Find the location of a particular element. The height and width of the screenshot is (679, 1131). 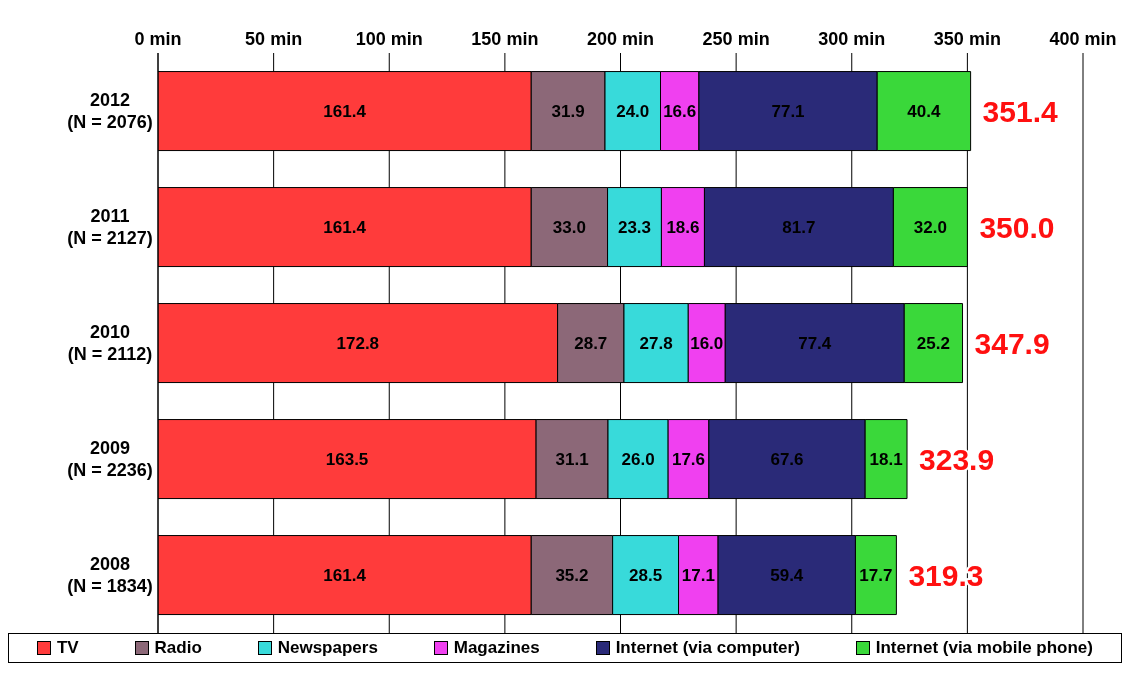

data-label: 77.1 is located at coordinates (788, 112).